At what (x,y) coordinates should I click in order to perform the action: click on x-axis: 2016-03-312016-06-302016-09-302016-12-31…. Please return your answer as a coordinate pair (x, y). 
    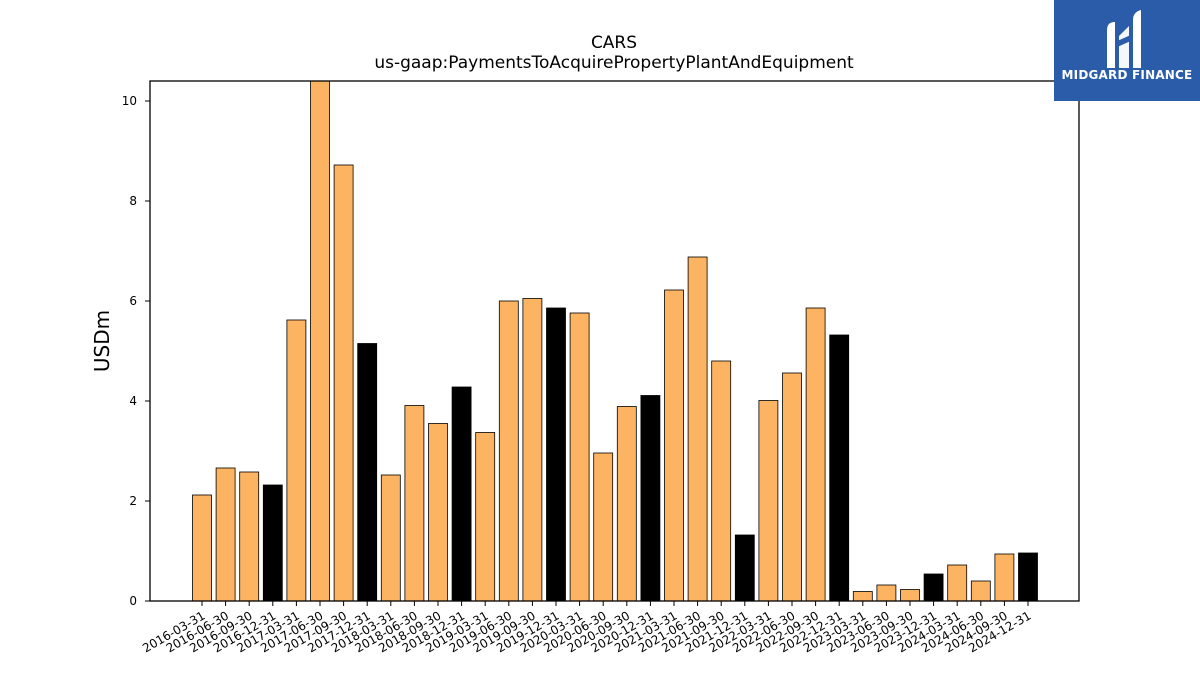
    Looking at the image, I should click on (587, 628).